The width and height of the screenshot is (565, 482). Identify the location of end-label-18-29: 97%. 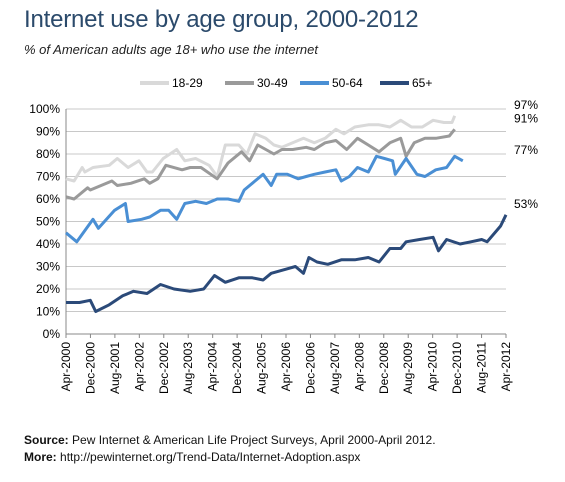
(526, 105).